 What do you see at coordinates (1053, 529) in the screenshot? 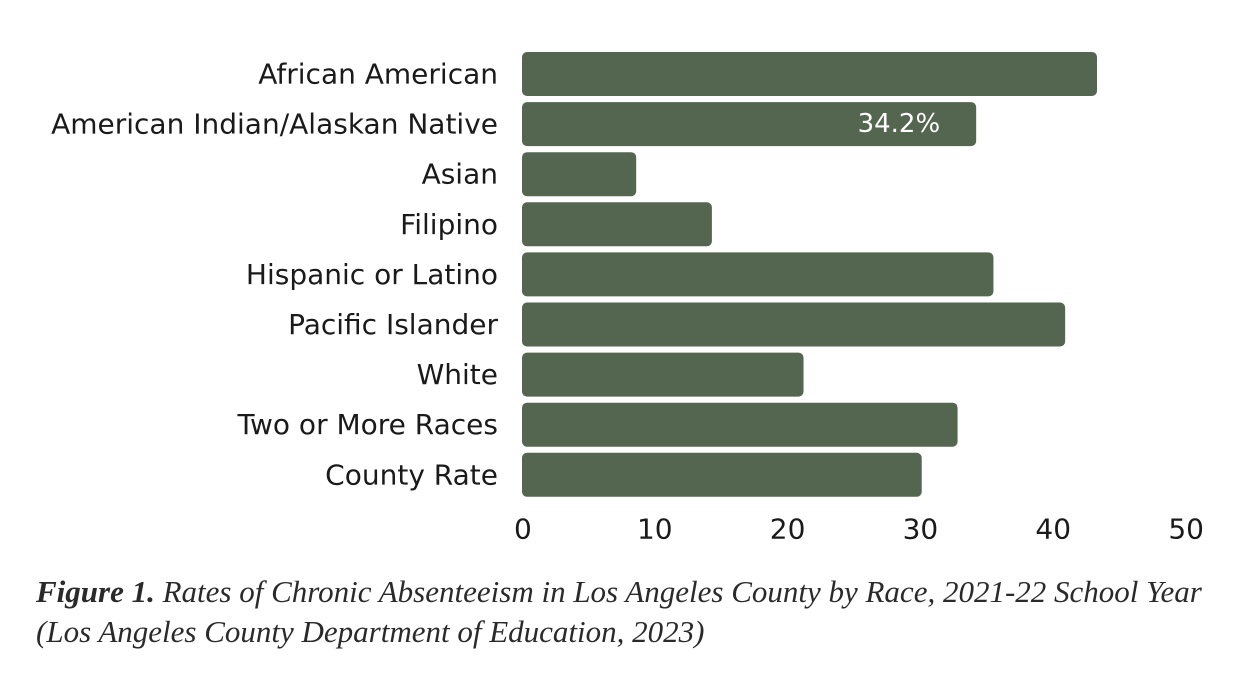
I see `x-tick-label-40: 40` at bounding box center [1053, 529].